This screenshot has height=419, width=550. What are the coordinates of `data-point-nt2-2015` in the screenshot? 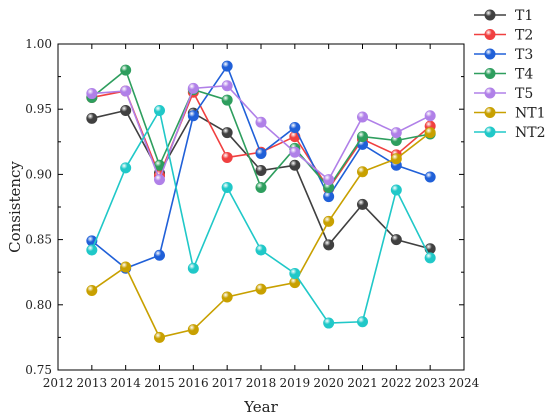 It's located at (160, 111).